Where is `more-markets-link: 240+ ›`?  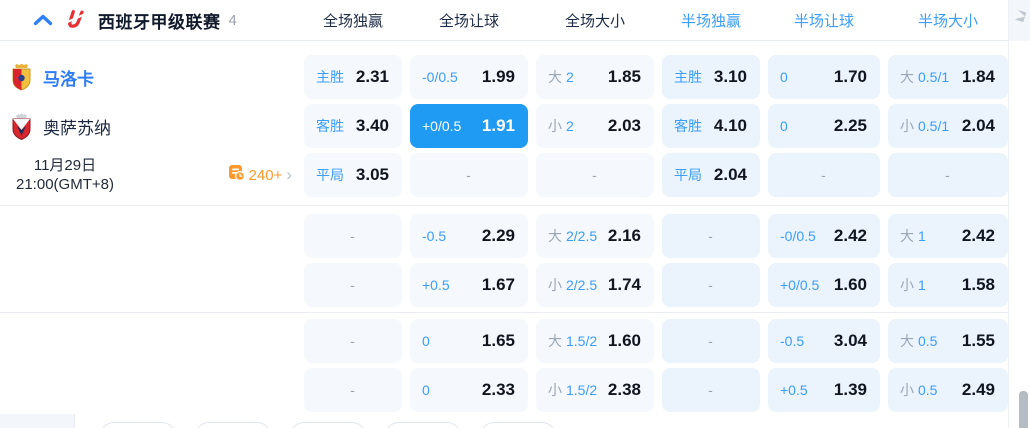 more-markets-link: 240+ › is located at coordinates (260, 175).